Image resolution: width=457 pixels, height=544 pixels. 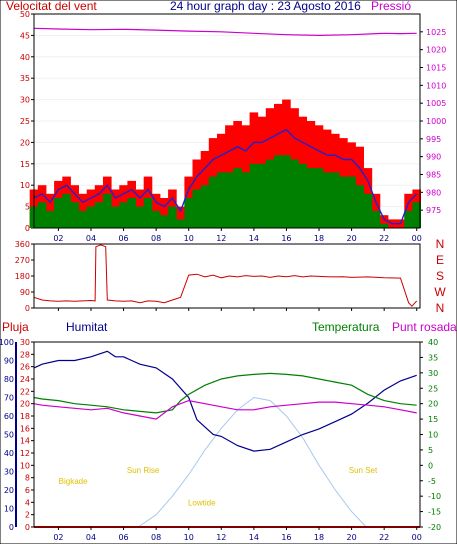 What do you see at coordinates (15, 327) in the screenshot?
I see `rain-axis-label: Pluja` at bounding box center [15, 327].